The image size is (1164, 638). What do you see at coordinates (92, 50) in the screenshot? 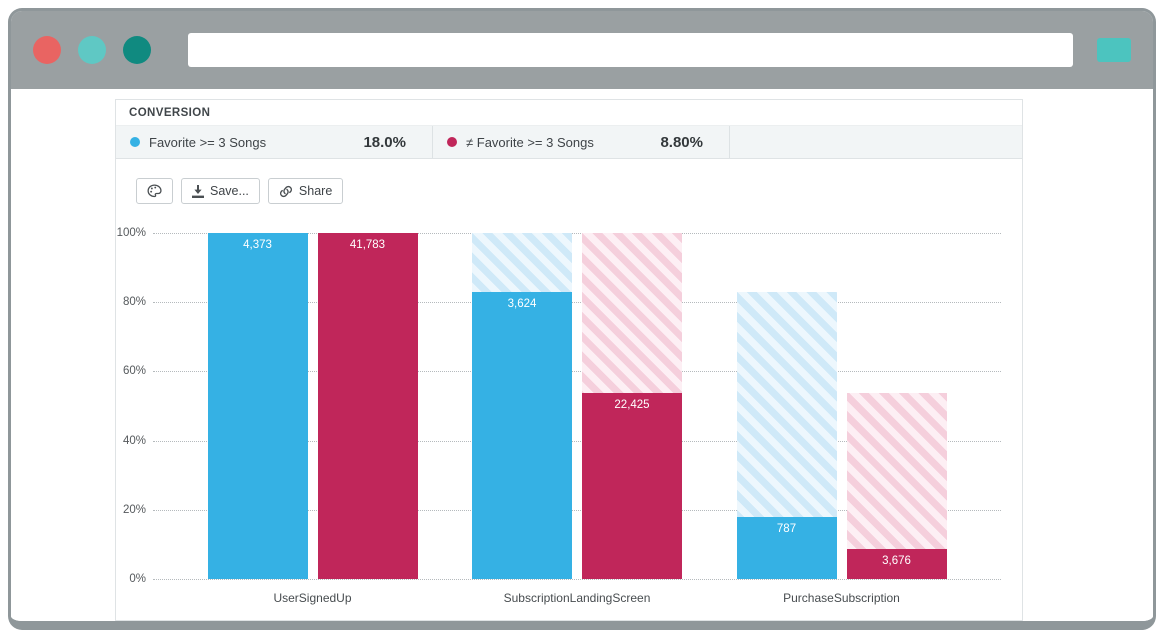
I see `minimize-button` at bounding box center [92, 50].